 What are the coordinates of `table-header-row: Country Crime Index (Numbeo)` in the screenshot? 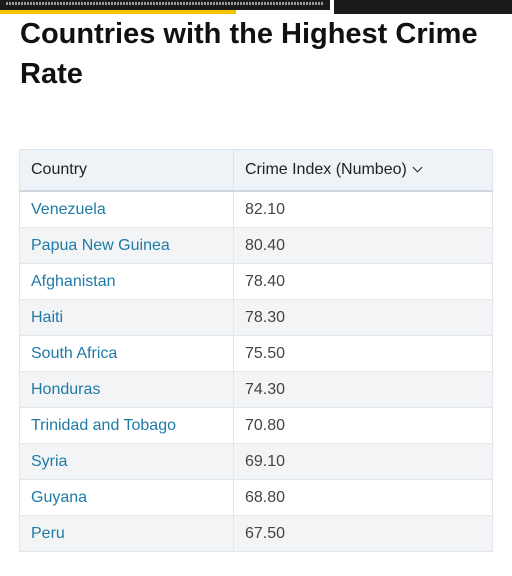 It's located at (256, 170).